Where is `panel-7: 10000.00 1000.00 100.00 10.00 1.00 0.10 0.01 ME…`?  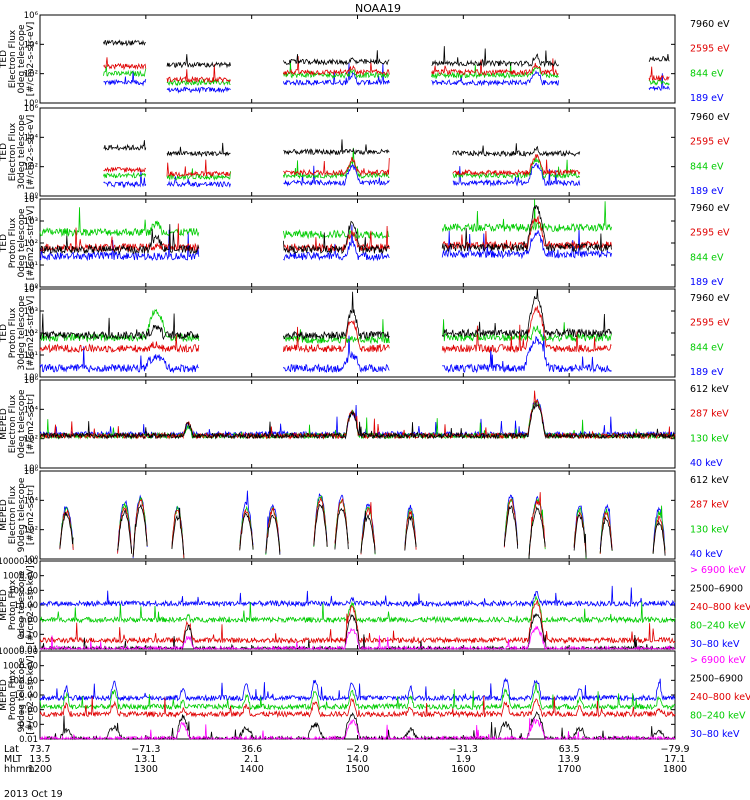 panel-7: 10000.00 1000.00 100.00 10.00 1.00 0.10 0.01 ME… is located at coordinates (375, 606).